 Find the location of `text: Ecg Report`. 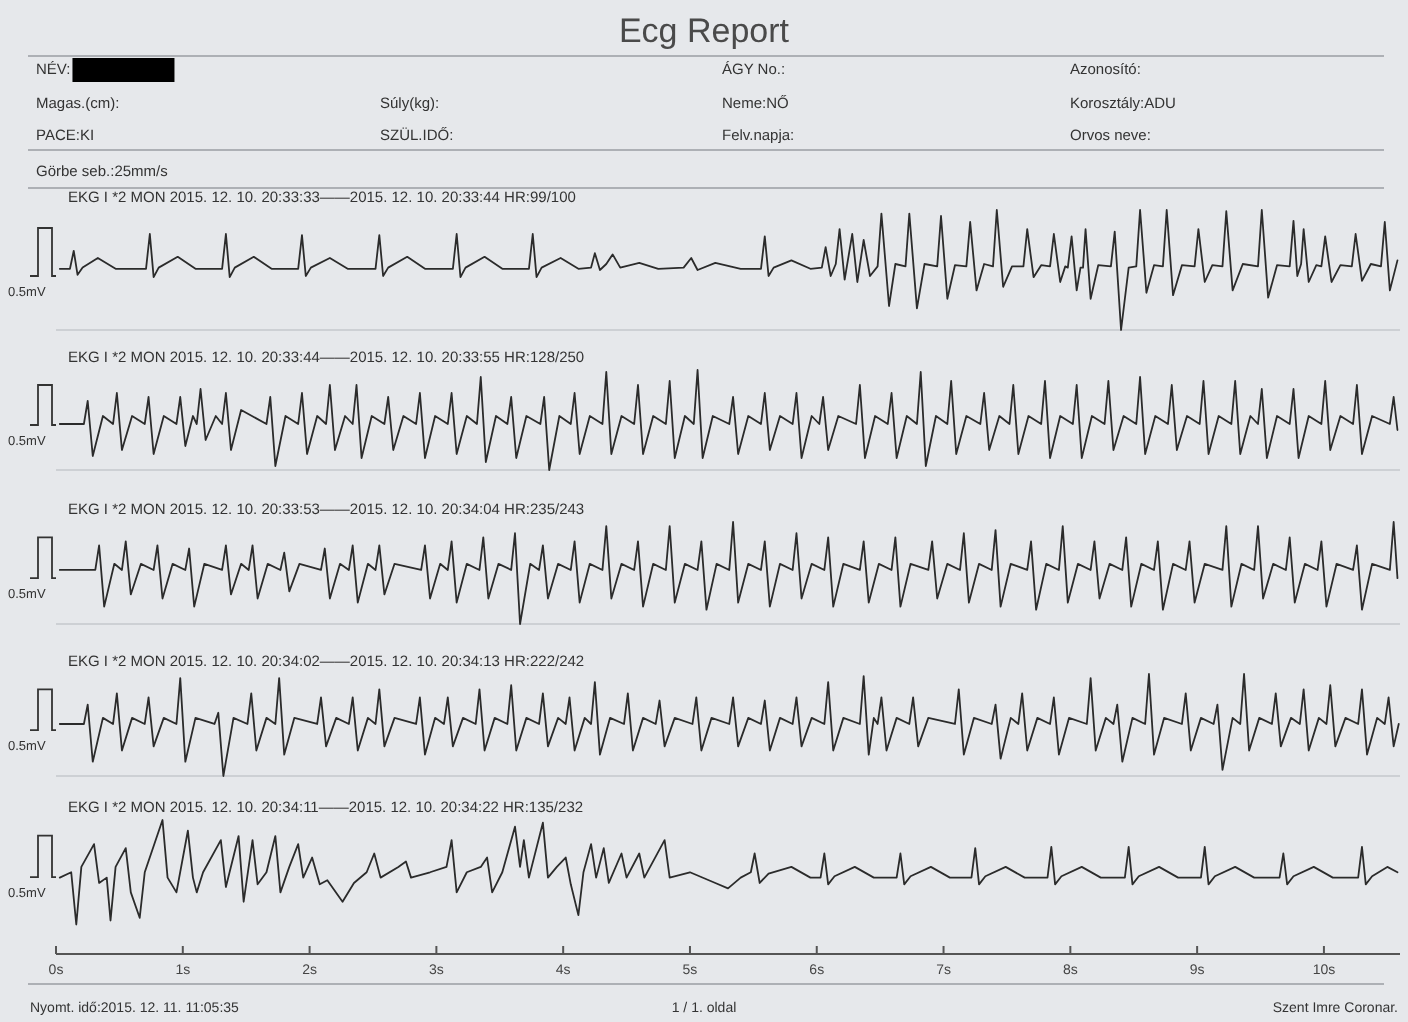

text: Ecg Report is located at coordinates (704, 31).